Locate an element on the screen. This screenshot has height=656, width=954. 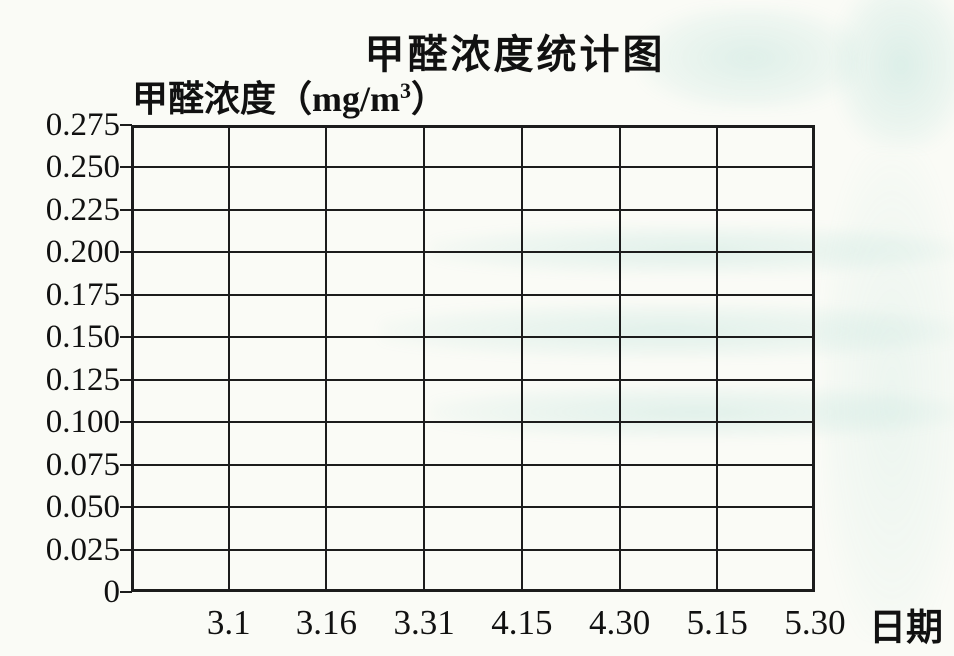
page-bleed-artifact is located at coordinates (888, 395).